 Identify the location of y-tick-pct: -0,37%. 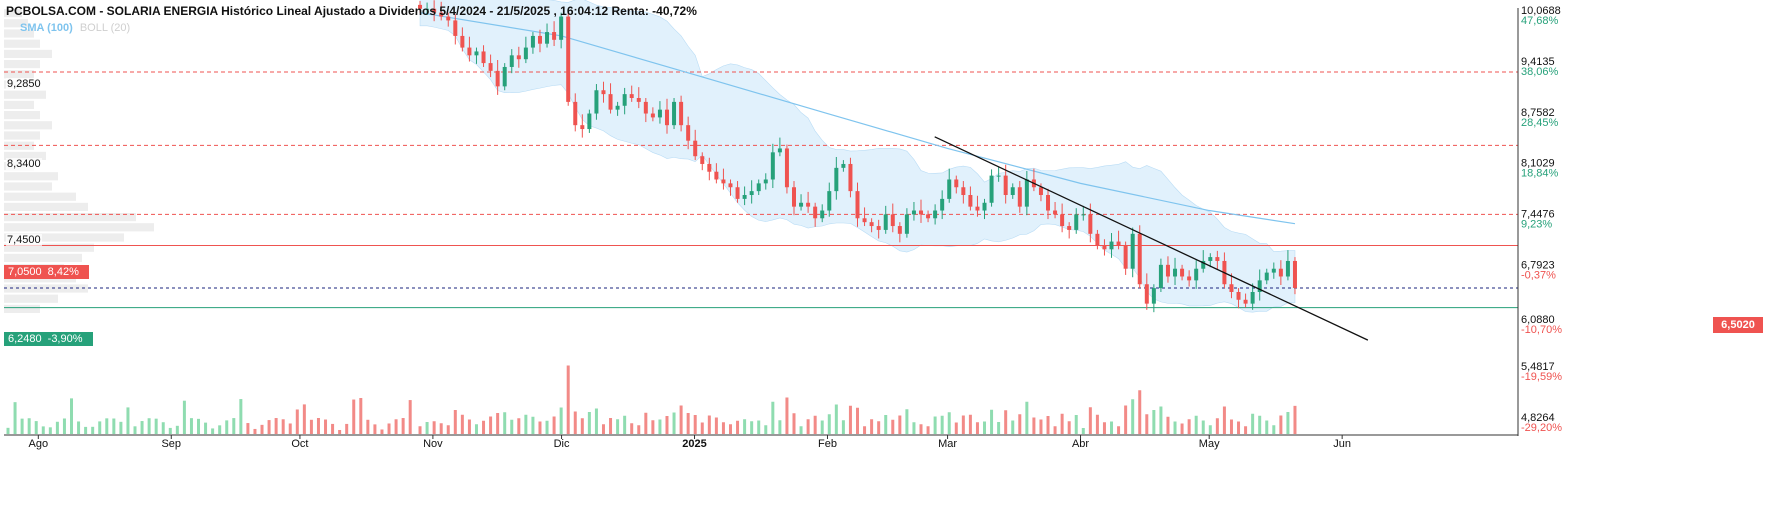
(1538, 275).